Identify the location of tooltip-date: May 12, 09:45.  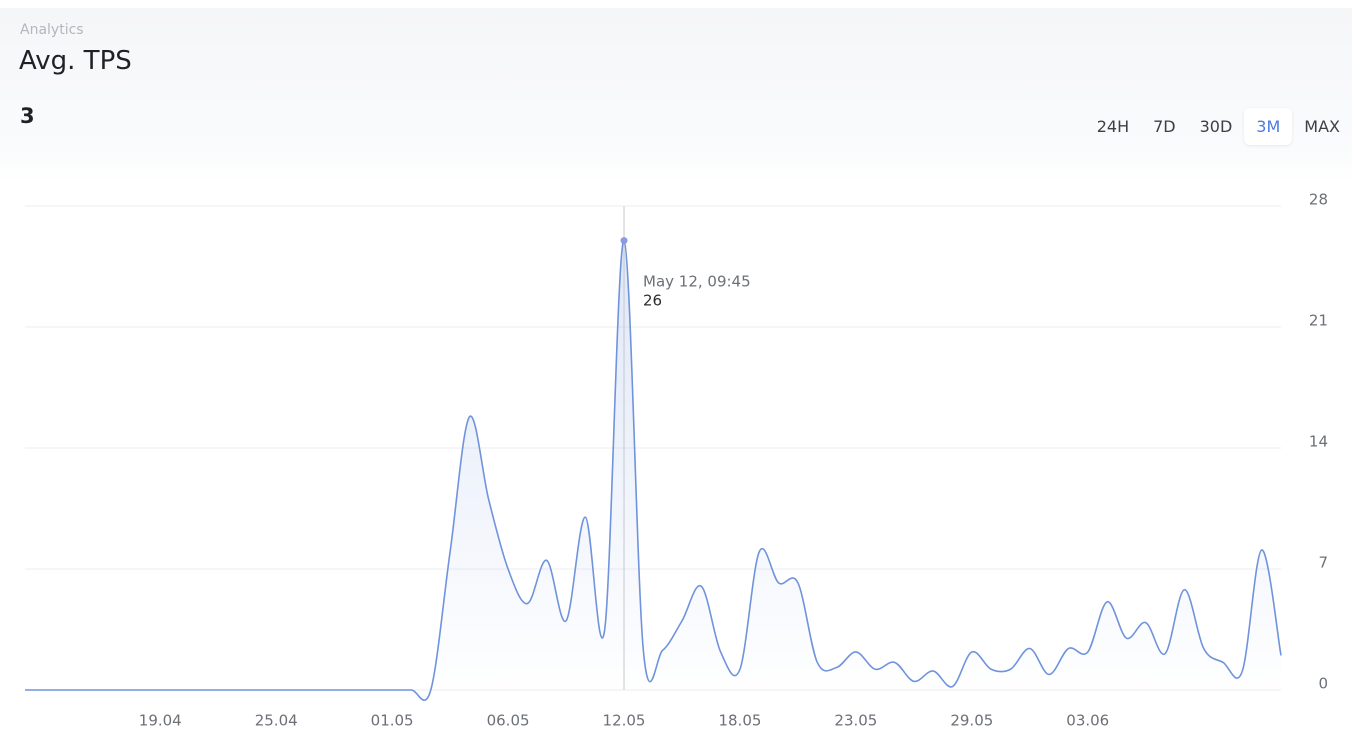
(697, 282).